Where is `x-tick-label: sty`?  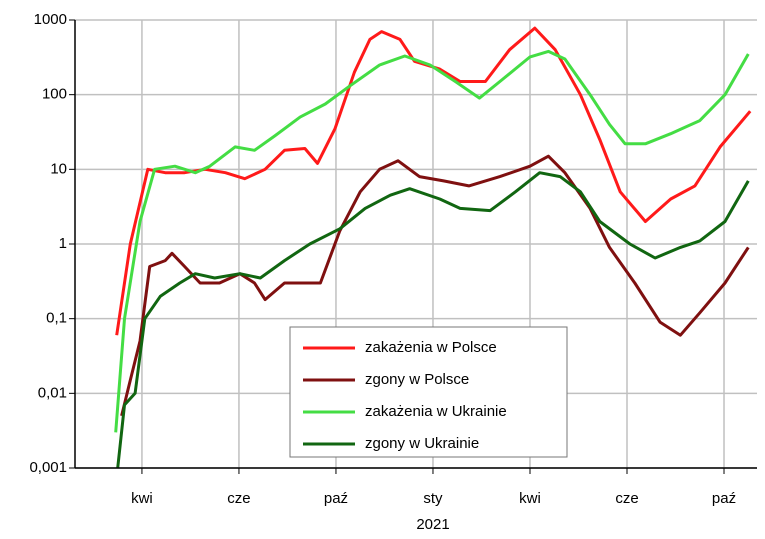
x-tick-label: sty is located at coordinates (433, 498).